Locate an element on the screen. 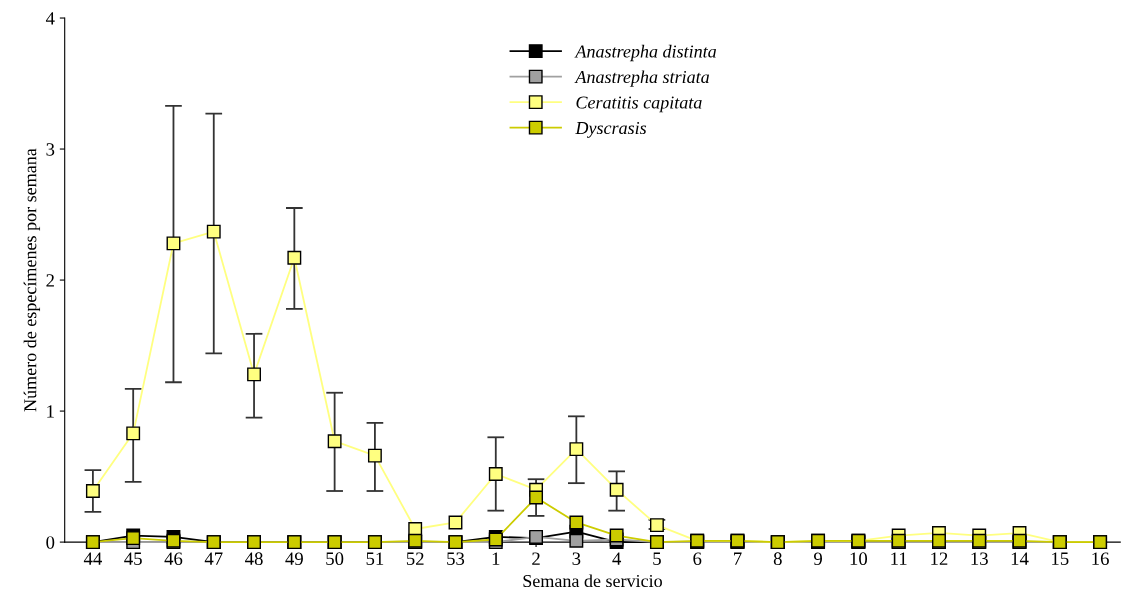 Image resolution: width=1135 pixels, height=601 pixels. x-axis-title: Semana de servicio is located at coordinates (592, 581).